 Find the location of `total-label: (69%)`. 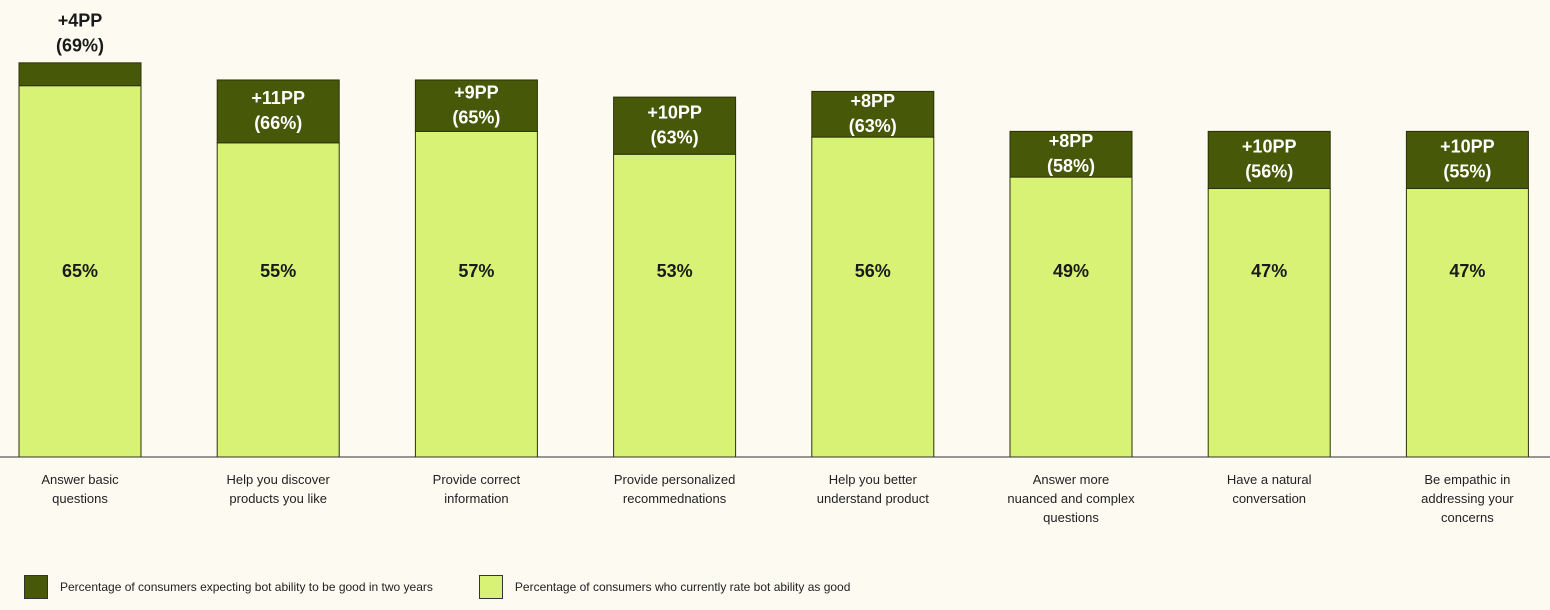

total-label: (69%) is located at coordinates (80, 46).